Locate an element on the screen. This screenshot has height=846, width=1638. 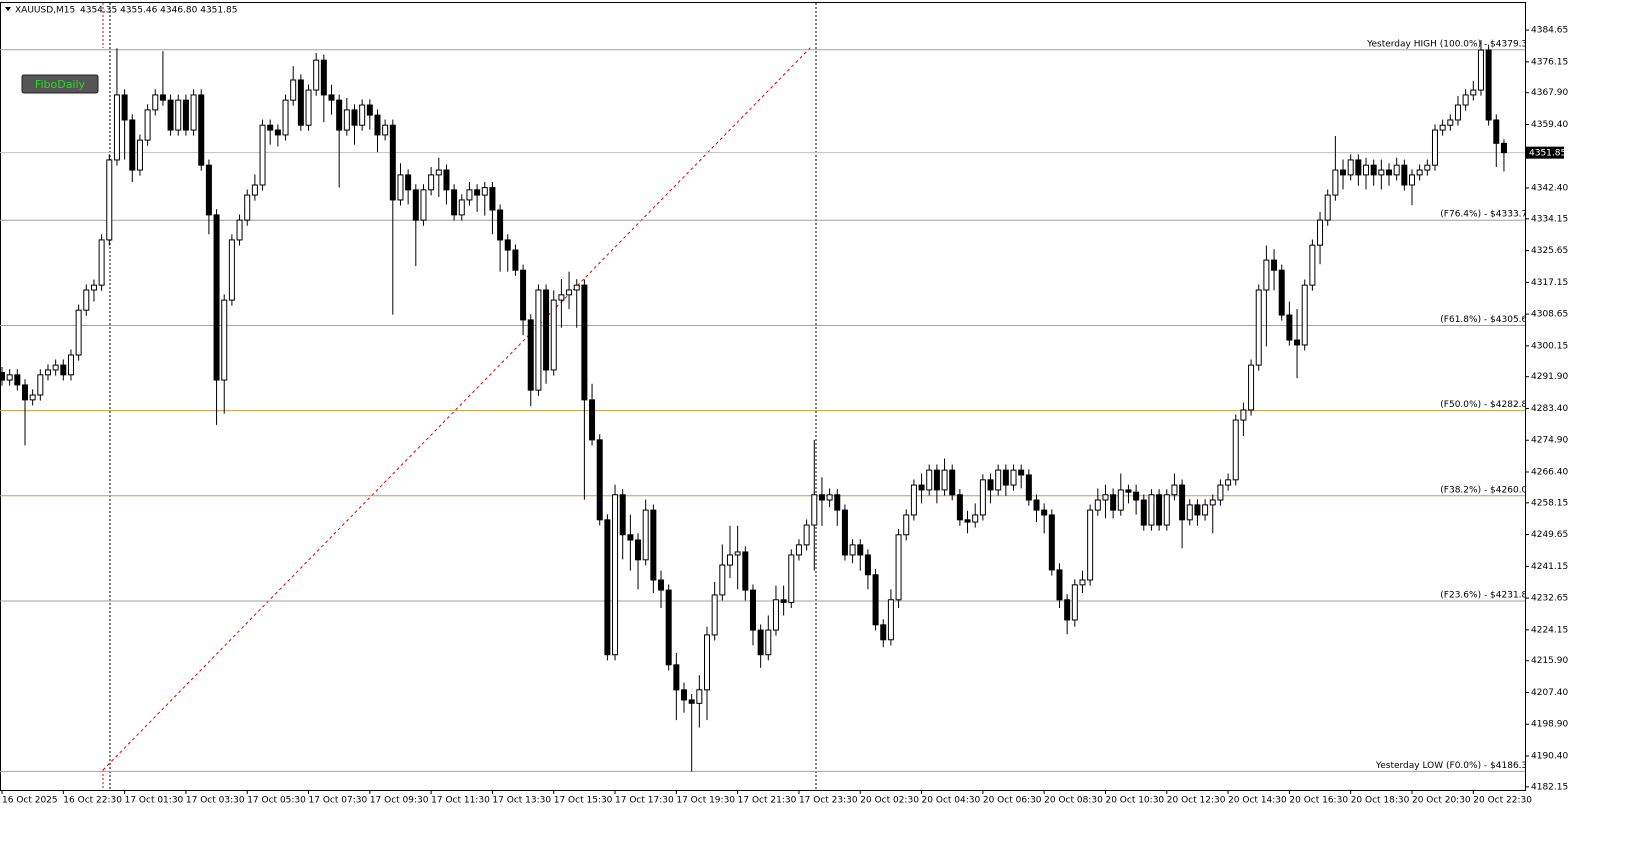
y-tick-label: 4359.40 is located at coordinates (1549, 125).